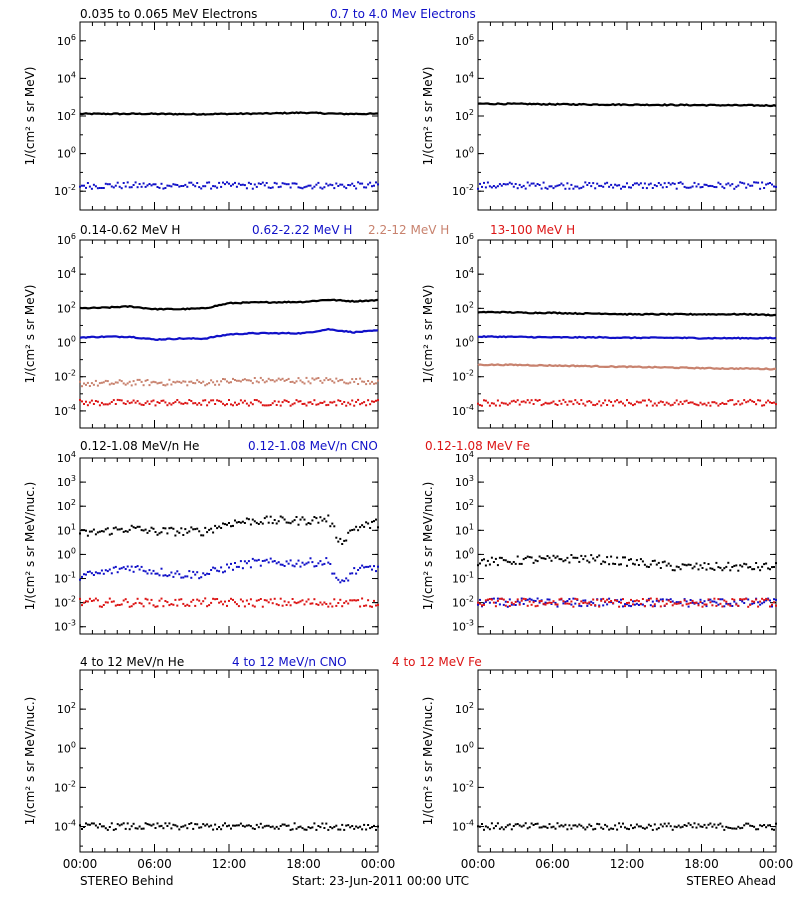 This screenshot has width=800, height=900. What do you see at coordinates (532, 230) in the screenshot?
I see `row-2-header-4: 13-100 MeV H` at bounding box center [532, 230].